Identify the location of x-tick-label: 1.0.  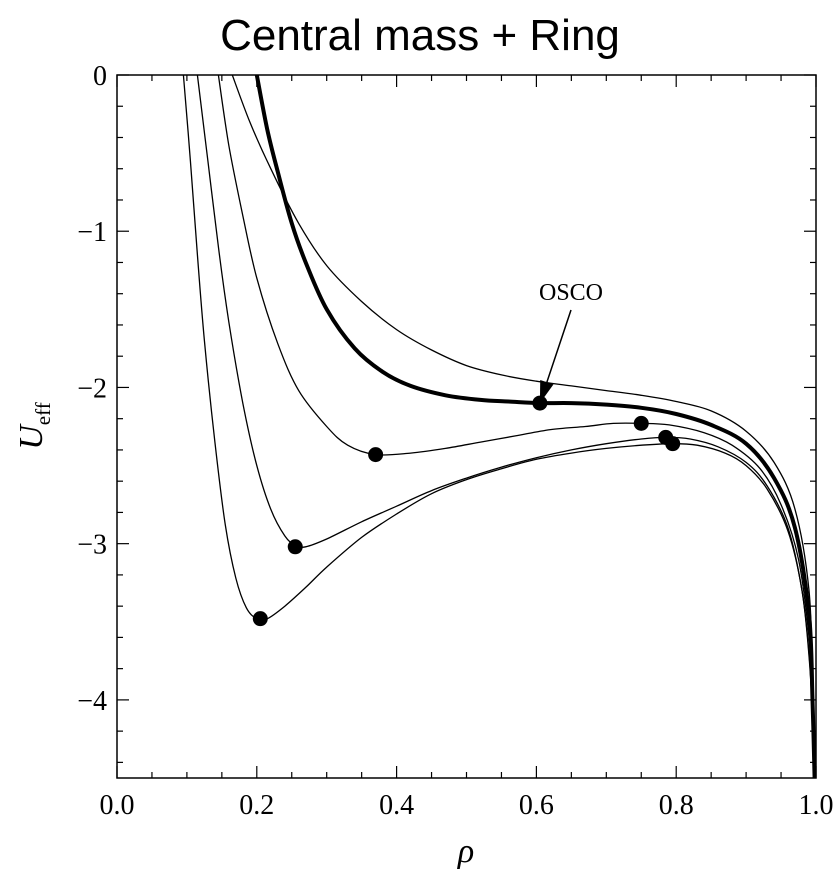
(816, 805).